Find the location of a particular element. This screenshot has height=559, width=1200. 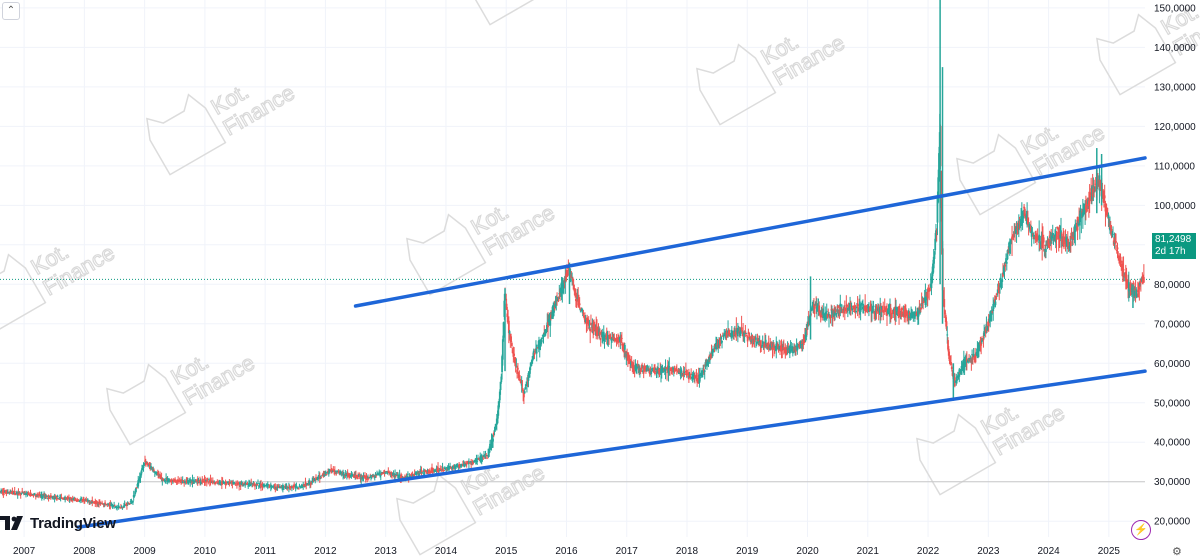

chevron-up-icon: ⌃ is located at coordinates (11, 11).